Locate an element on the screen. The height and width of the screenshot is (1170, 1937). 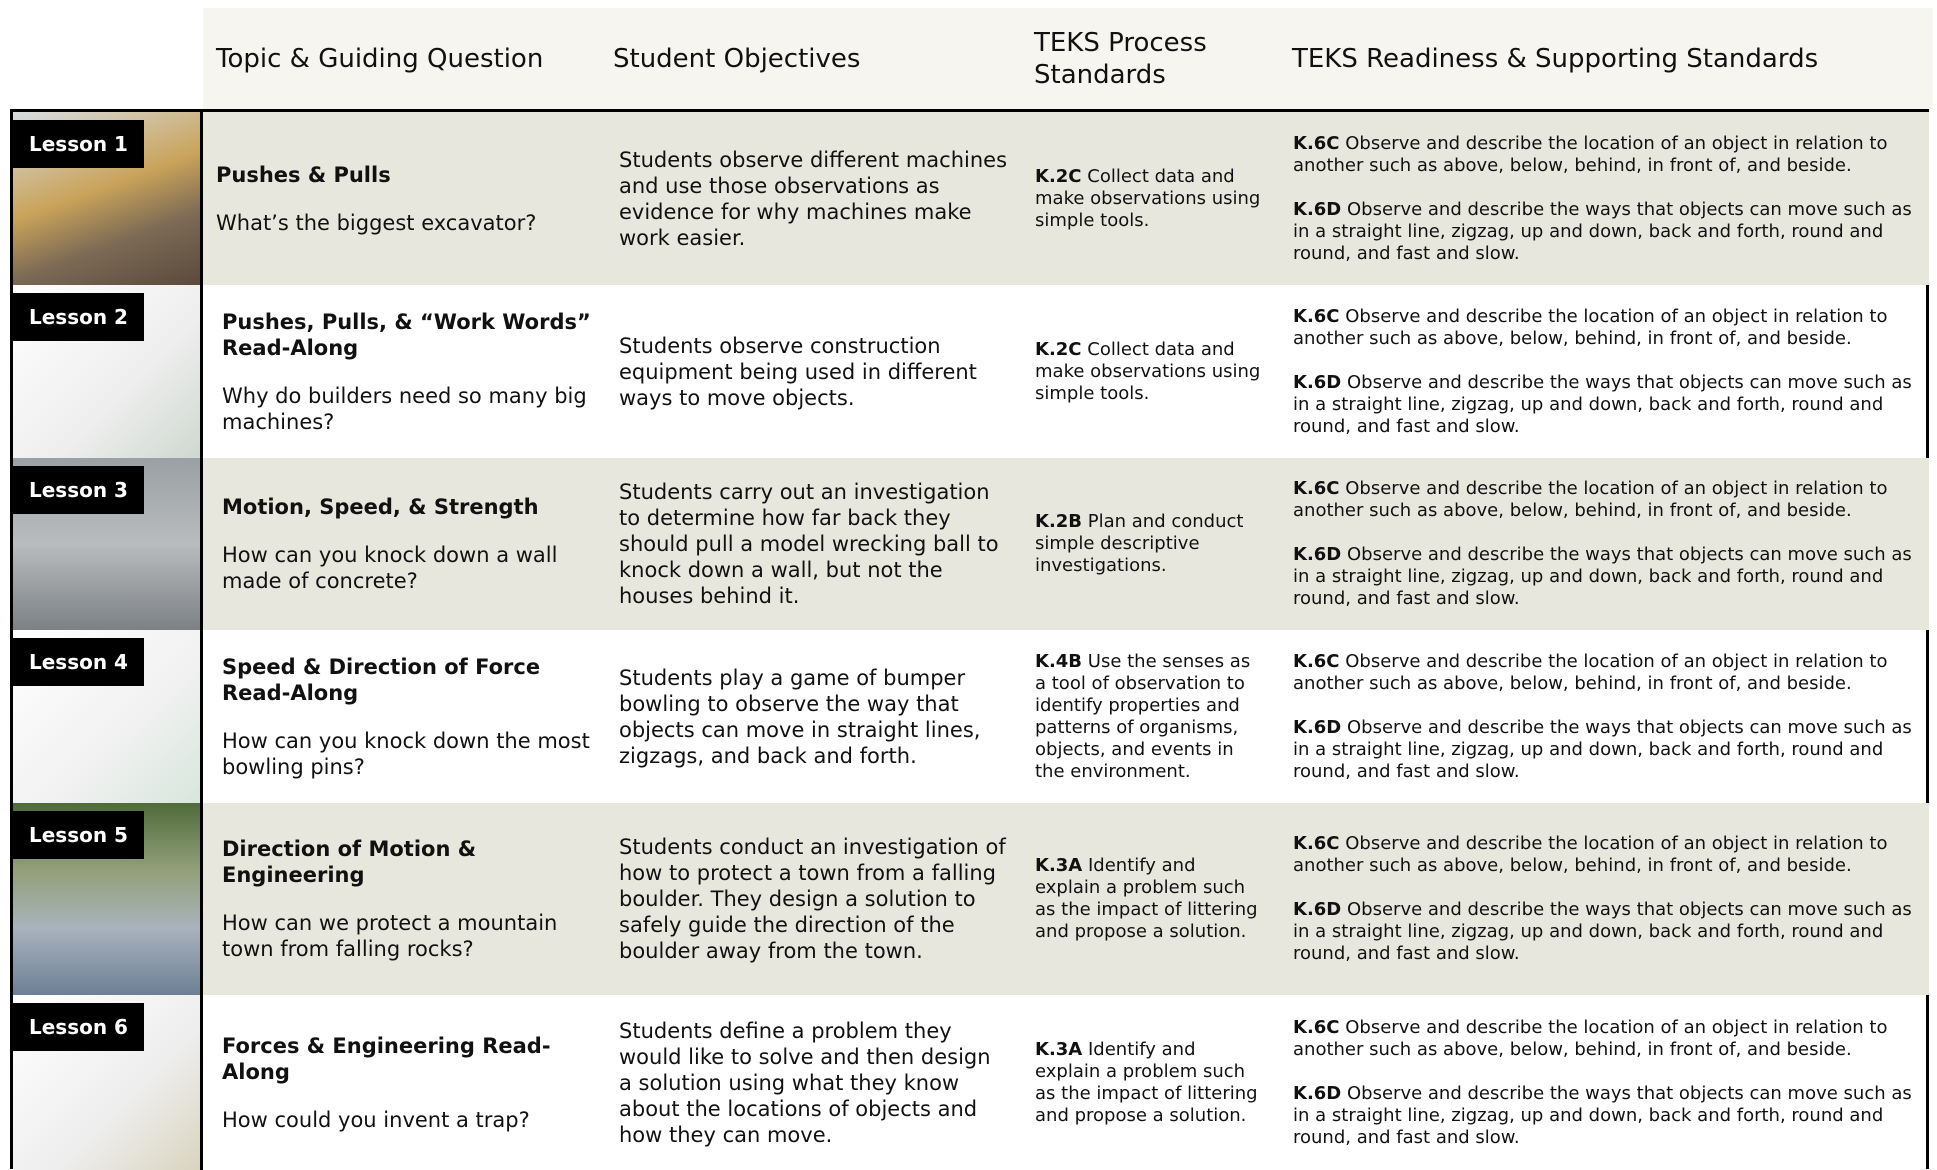
lesson-label: Lesson 4 is located at coordinates (78, 662).